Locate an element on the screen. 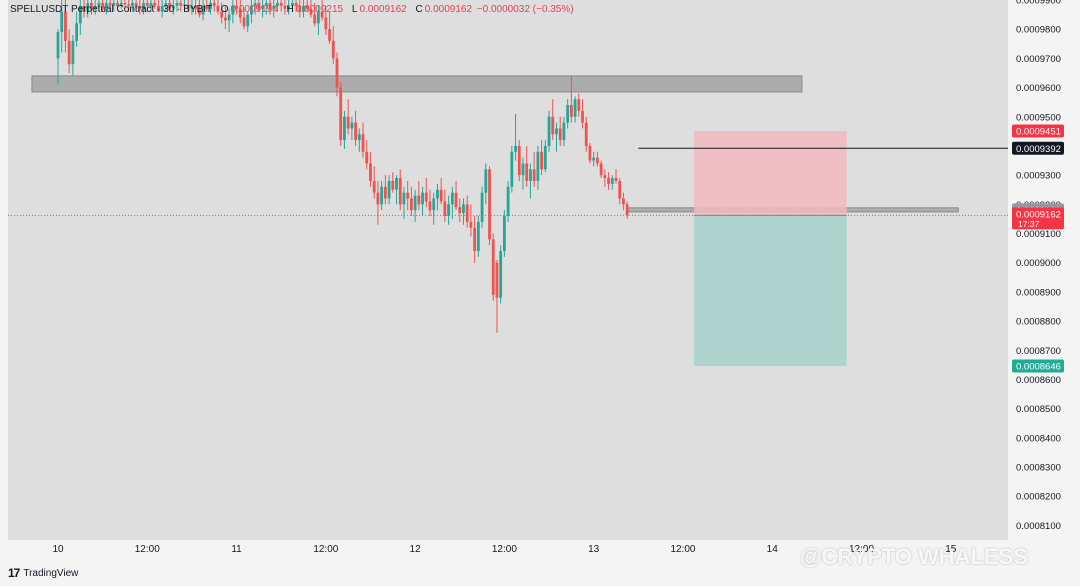 The width and height of the screenshot is (1080, 586). price-badge-label: 0.0009162 is located at coordinates (1038, 214).